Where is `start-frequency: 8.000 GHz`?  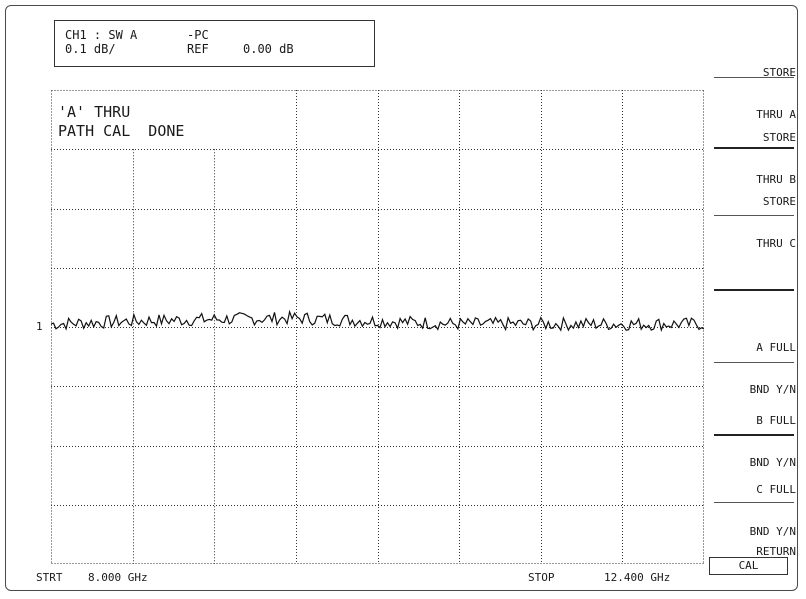 start-frequency: 8.000 GHz is located at coordinates (118, 577).